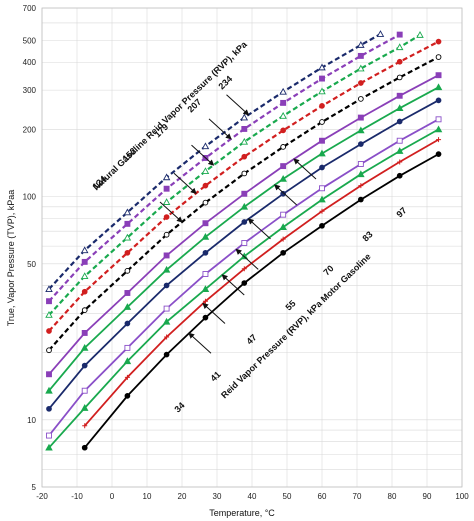 The height and width of the screenshot is (521, 474). I want to click on y-axis-label: True, Vapor Pressure (TVP), kPaa, so click(11, 258).